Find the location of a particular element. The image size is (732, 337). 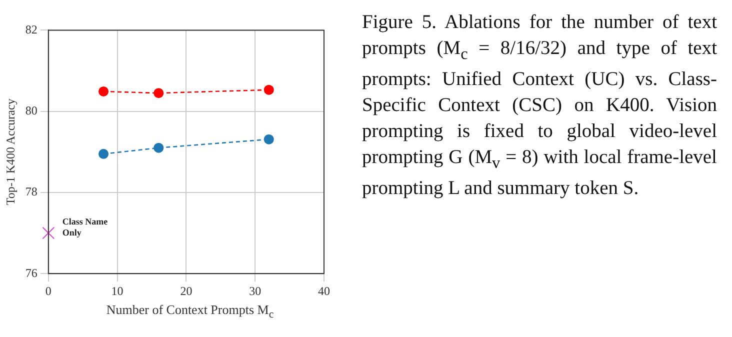

x-axis-title: Number of Context Prompts M$_{c}$ is located at coordinates (190, 311).